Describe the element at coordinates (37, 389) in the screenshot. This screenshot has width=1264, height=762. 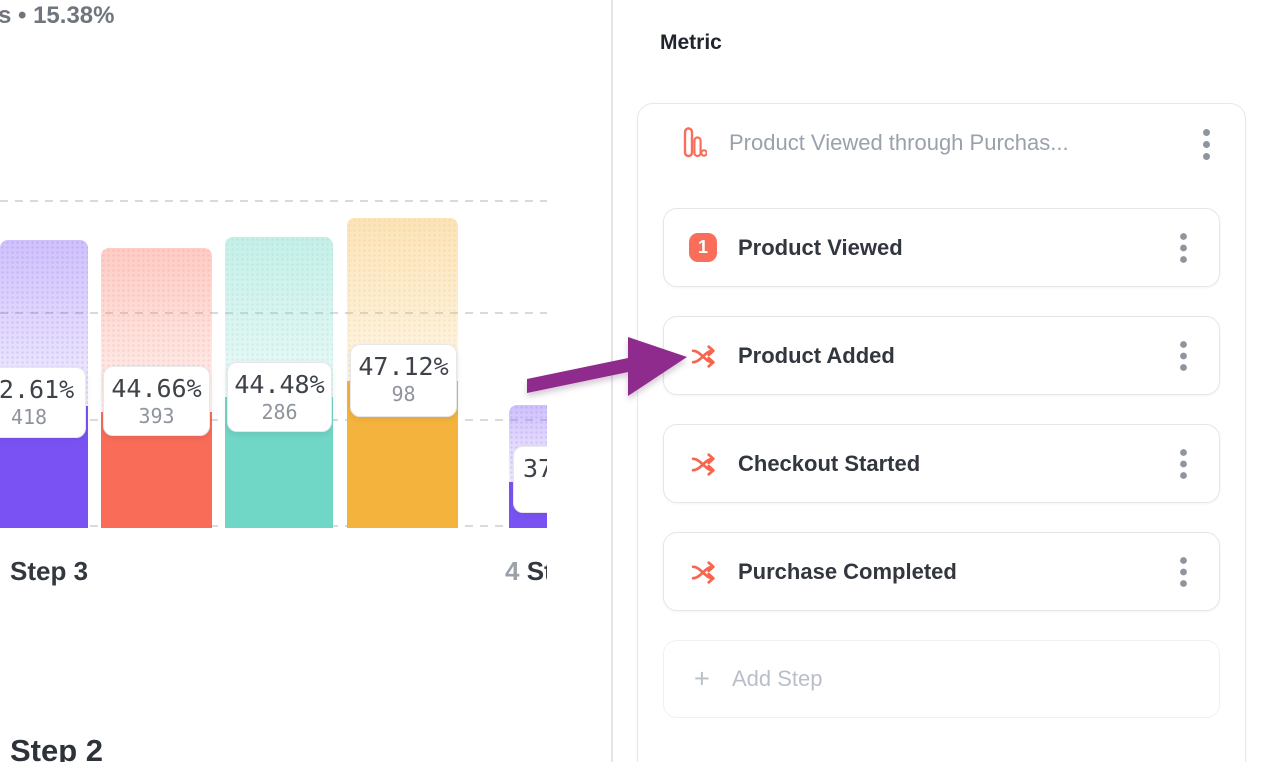
I see `conversion-pct: 42.61%` at that location.